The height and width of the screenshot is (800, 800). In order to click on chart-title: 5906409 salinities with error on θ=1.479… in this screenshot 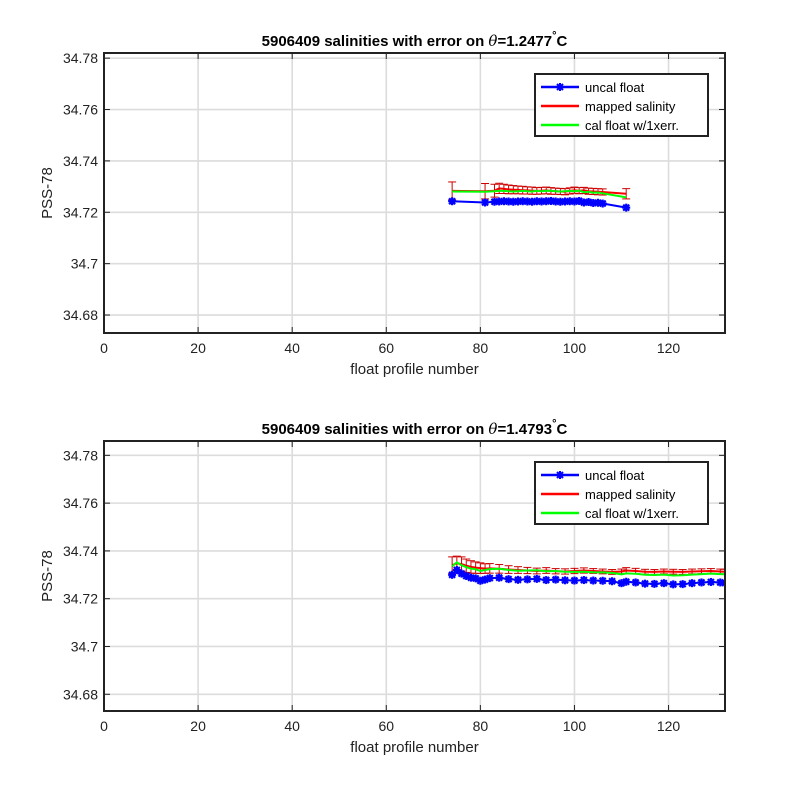, I will do `click(415, 428)`.